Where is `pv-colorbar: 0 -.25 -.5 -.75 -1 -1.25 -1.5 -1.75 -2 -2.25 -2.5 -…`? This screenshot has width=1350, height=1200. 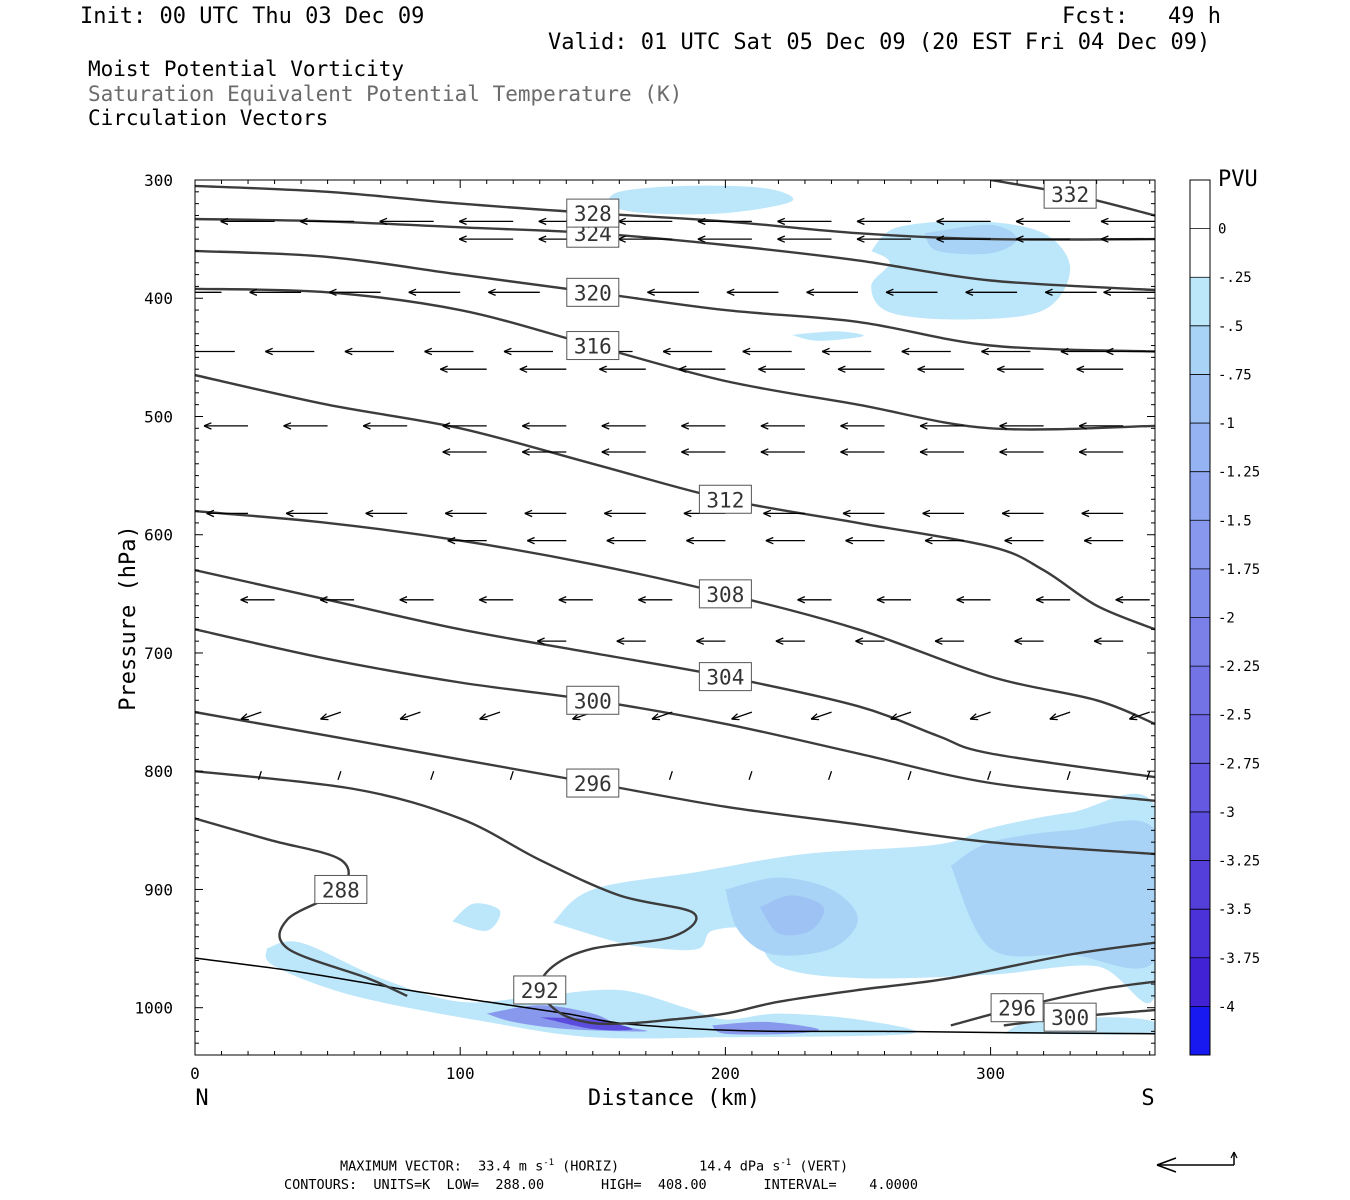 pv-colorbar: 0 -.25 -.5 -.75 -1 -1.25 -1.5 -1.75 -2 -2.25 -2.5 -… is located at coordinates (1224, 617).